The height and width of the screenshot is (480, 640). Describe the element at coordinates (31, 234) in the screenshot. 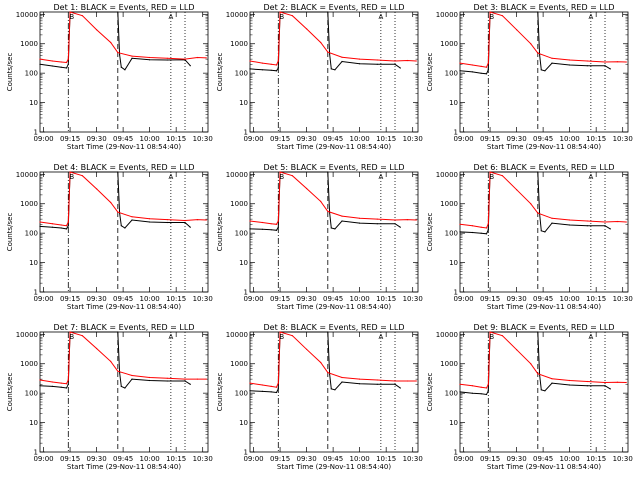

I see `y-tick-label: 100` at that location.